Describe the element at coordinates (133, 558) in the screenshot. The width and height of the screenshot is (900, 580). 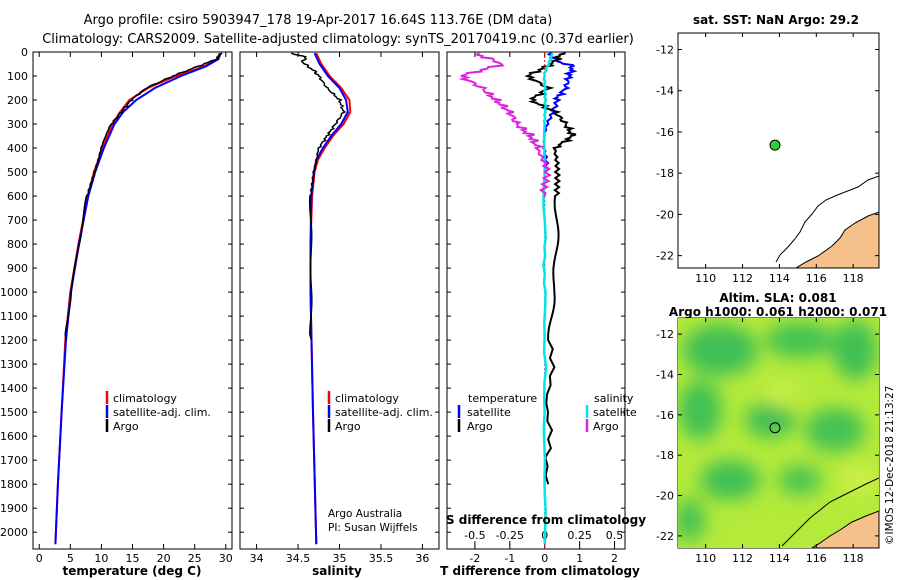
I see `x-tick-label: 15` at that location.